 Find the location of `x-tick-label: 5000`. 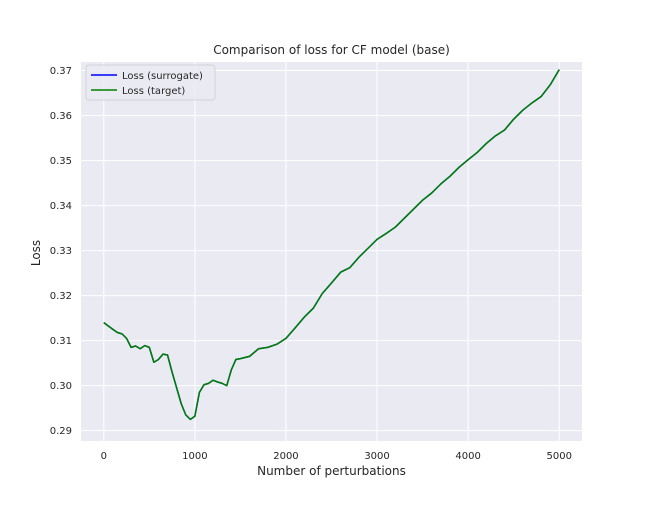

x-tick-label: 5000 is located at coordinates (559, 456).